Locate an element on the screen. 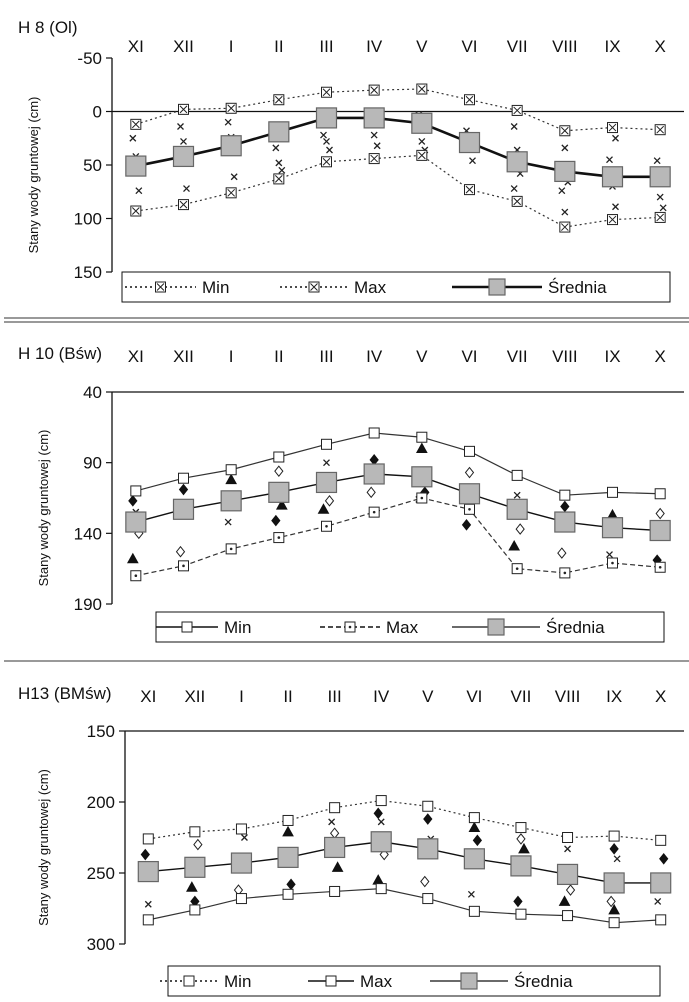  y-tick-label: 0 is located at coordinates (97, 112).